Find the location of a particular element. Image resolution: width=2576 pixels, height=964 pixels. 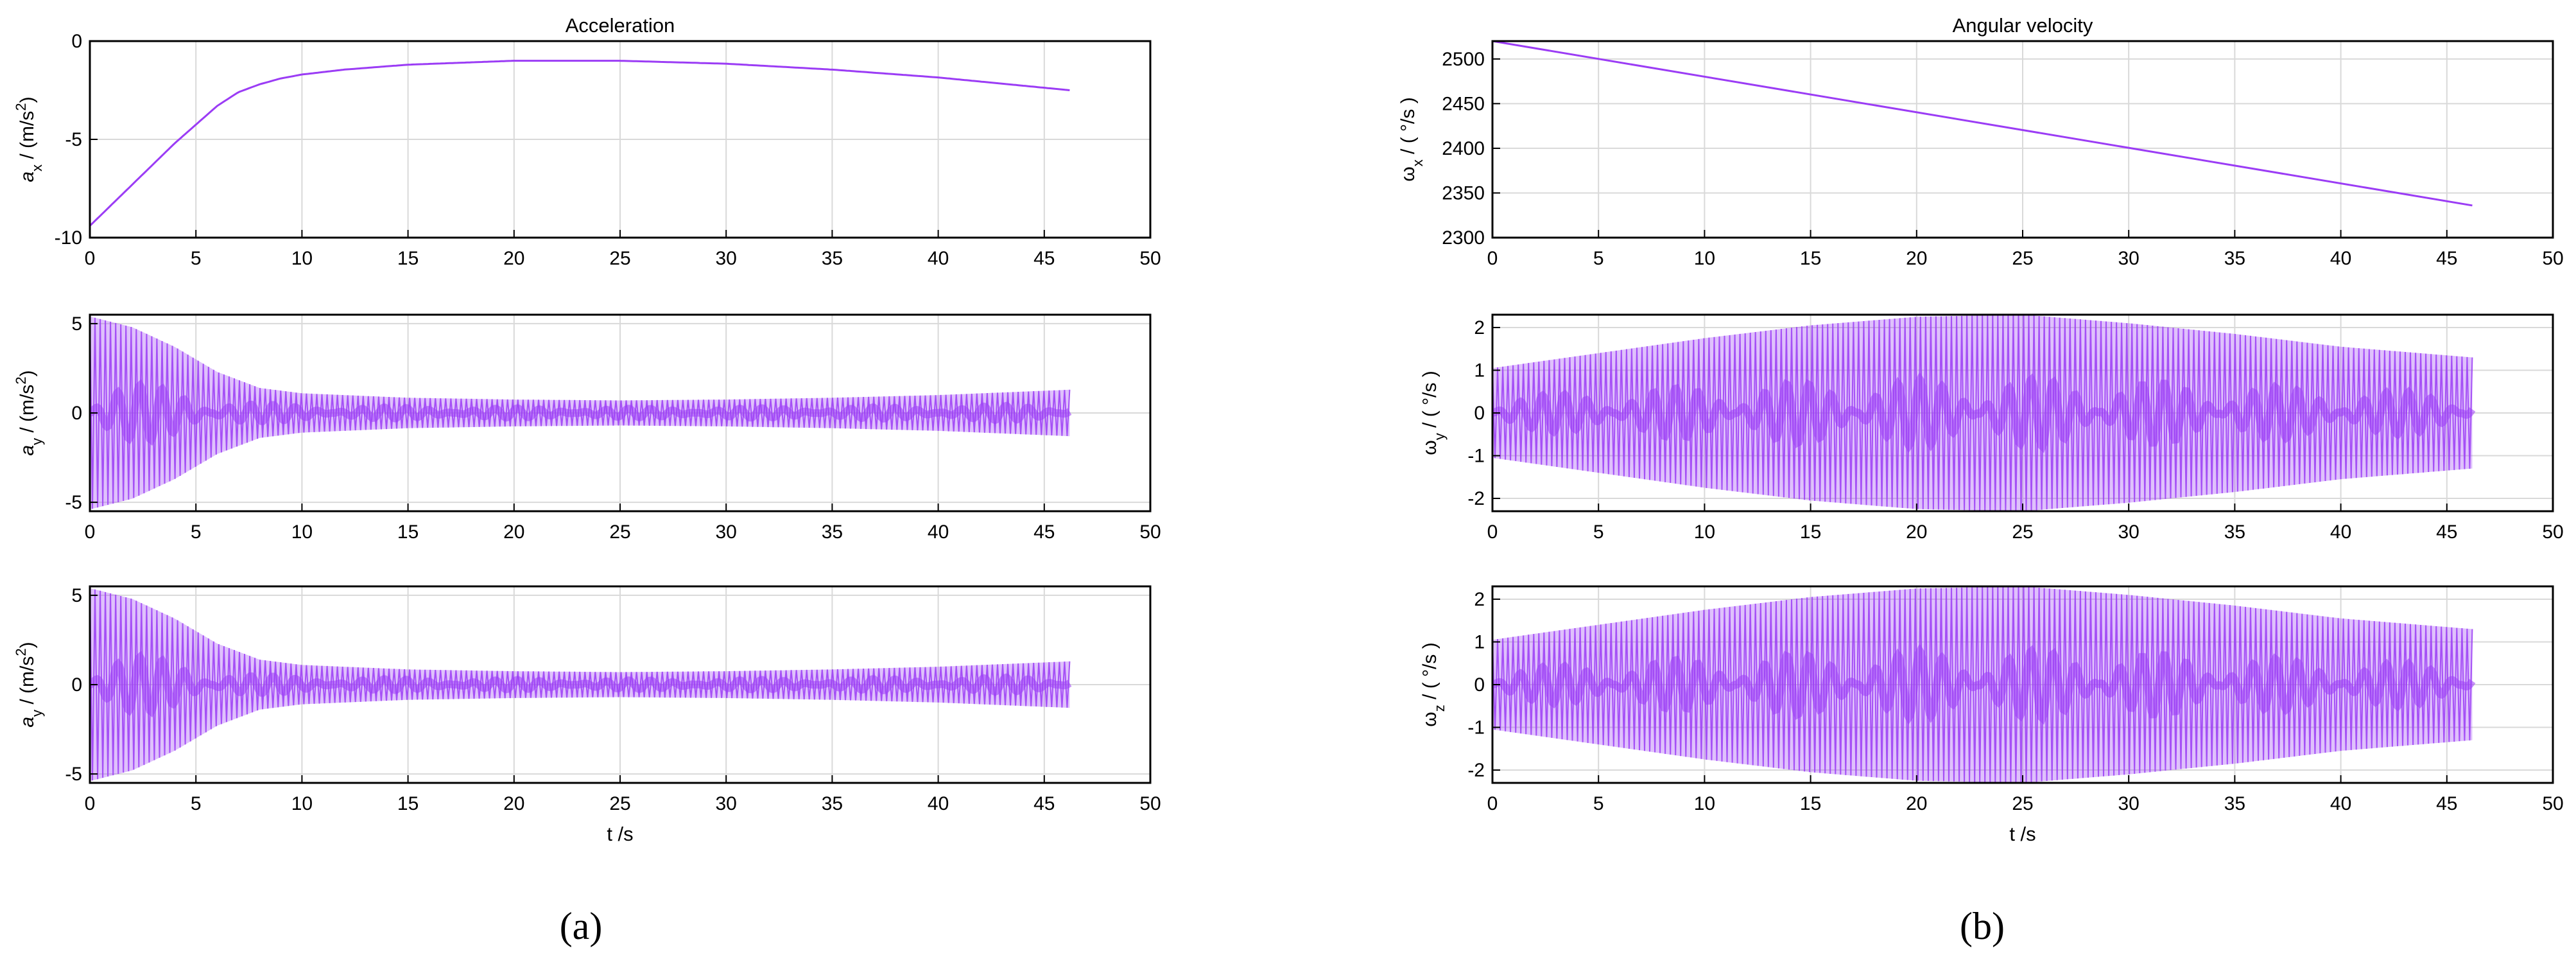

panel-label-b: (b) is located at coordinates (1983, 926).